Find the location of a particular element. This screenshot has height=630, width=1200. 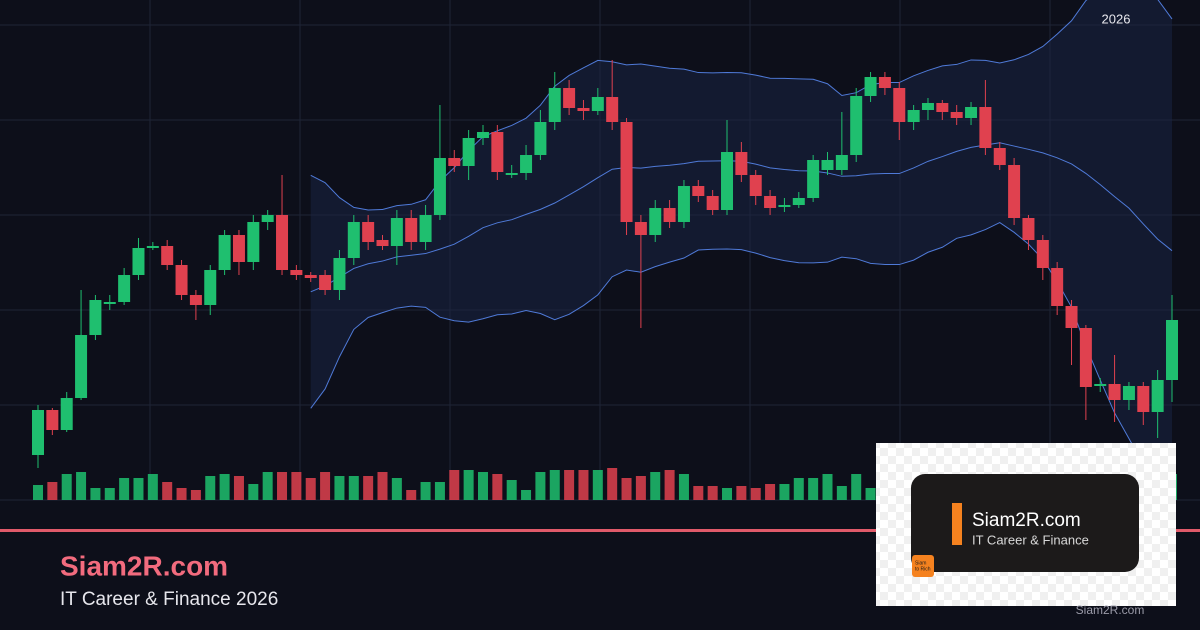

logo is located at coordinates (923, 566).